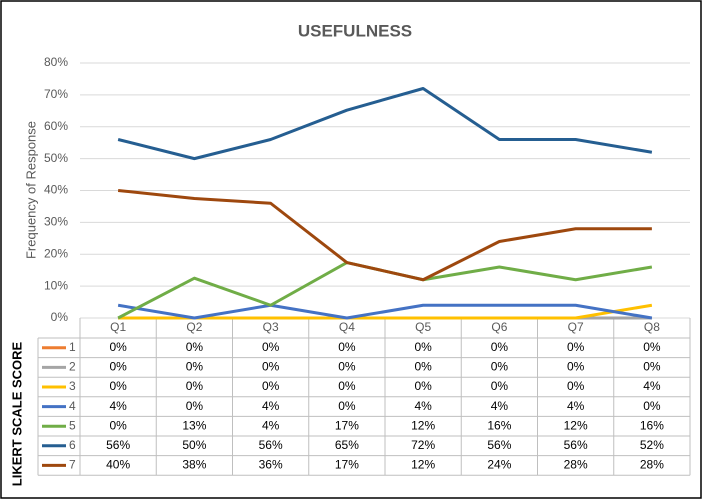 This screenshot has width=702, height=504. I want to click on y-tick-label: 0%, so click(60, 317).